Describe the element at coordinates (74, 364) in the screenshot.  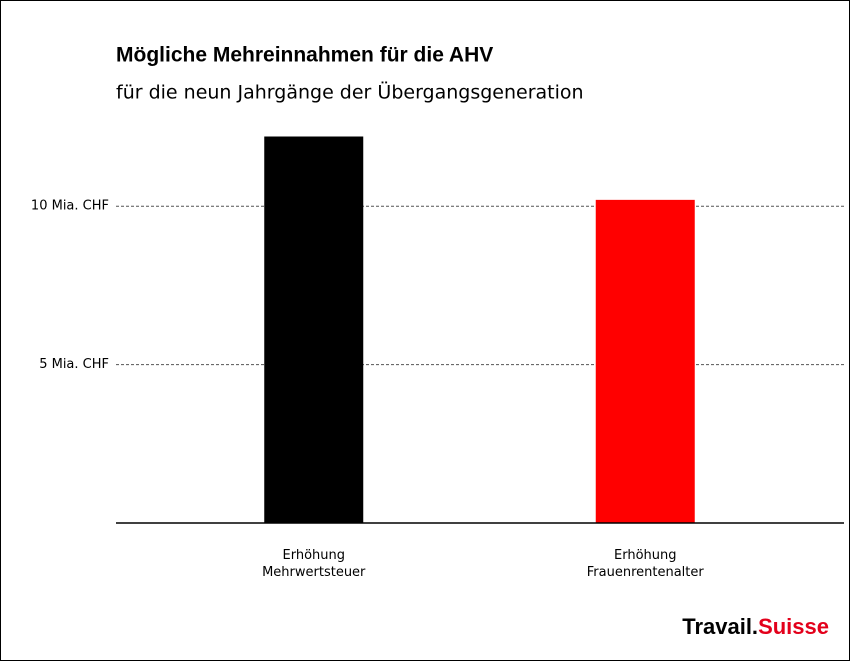
I see `y-tick-label: 5 Mia. CHF` at that location.